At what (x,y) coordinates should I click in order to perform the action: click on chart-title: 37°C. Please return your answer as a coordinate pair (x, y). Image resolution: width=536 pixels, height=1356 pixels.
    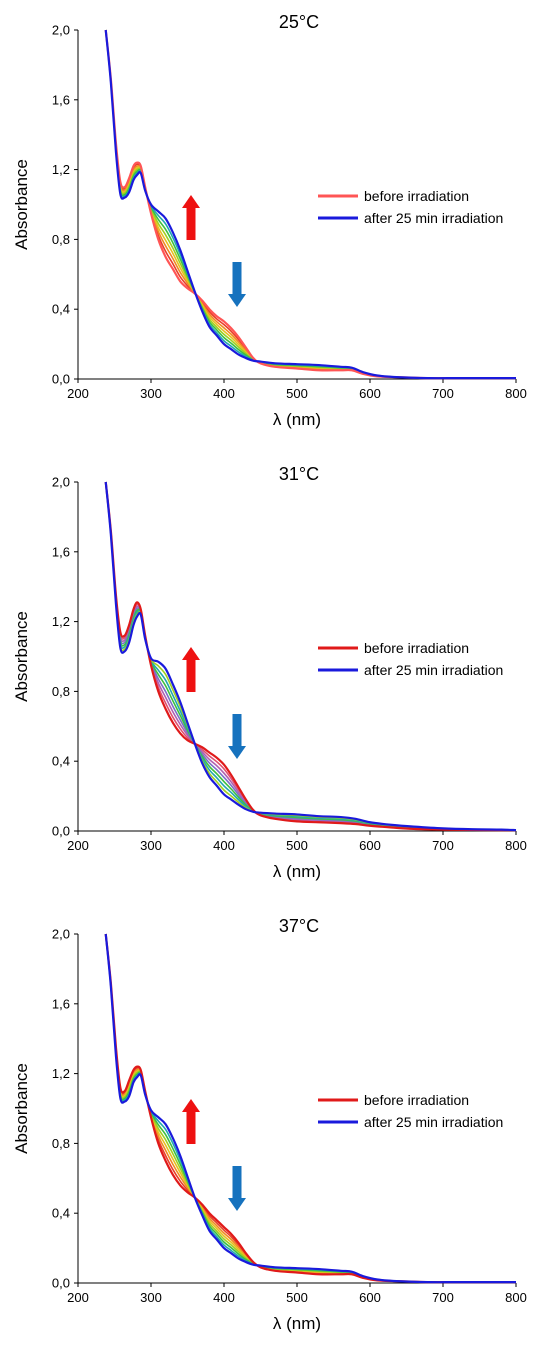
    Looking at the image, I should click on (299, 926).